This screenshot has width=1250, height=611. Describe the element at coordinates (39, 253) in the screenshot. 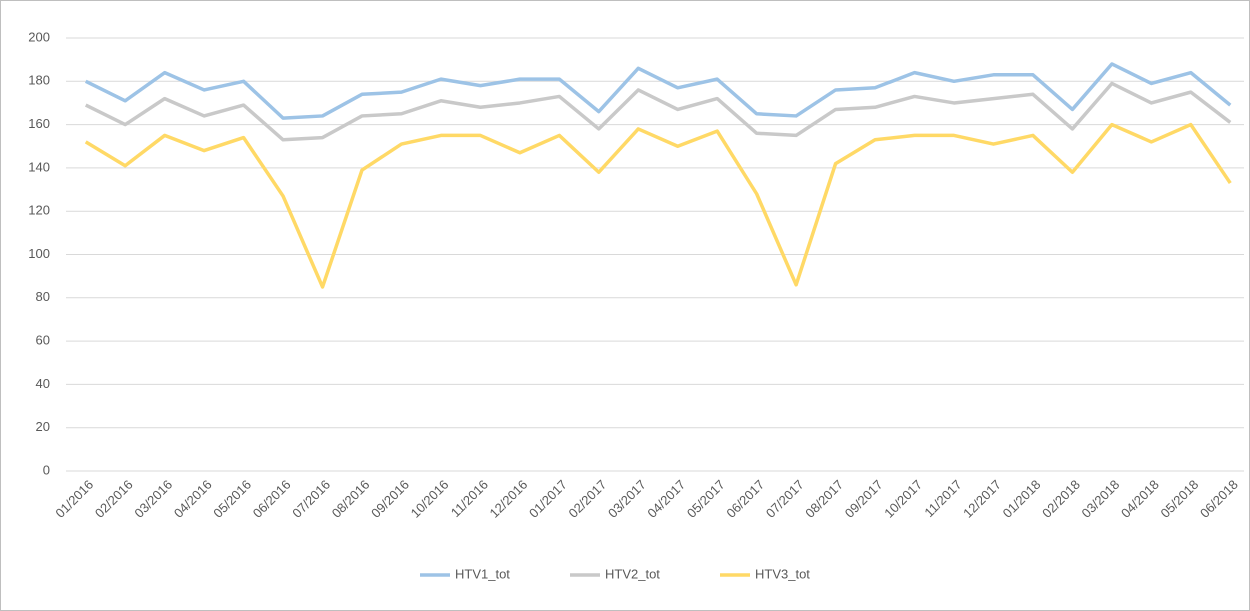

I see `y-tick-label: 100` at that location.